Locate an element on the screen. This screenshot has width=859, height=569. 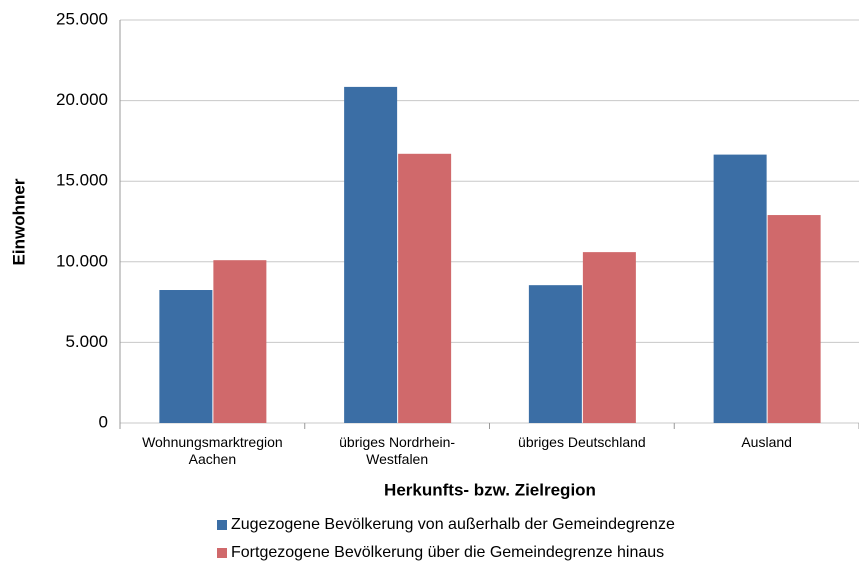
y-tick-label: 0 is located at coordinates (103, 421).